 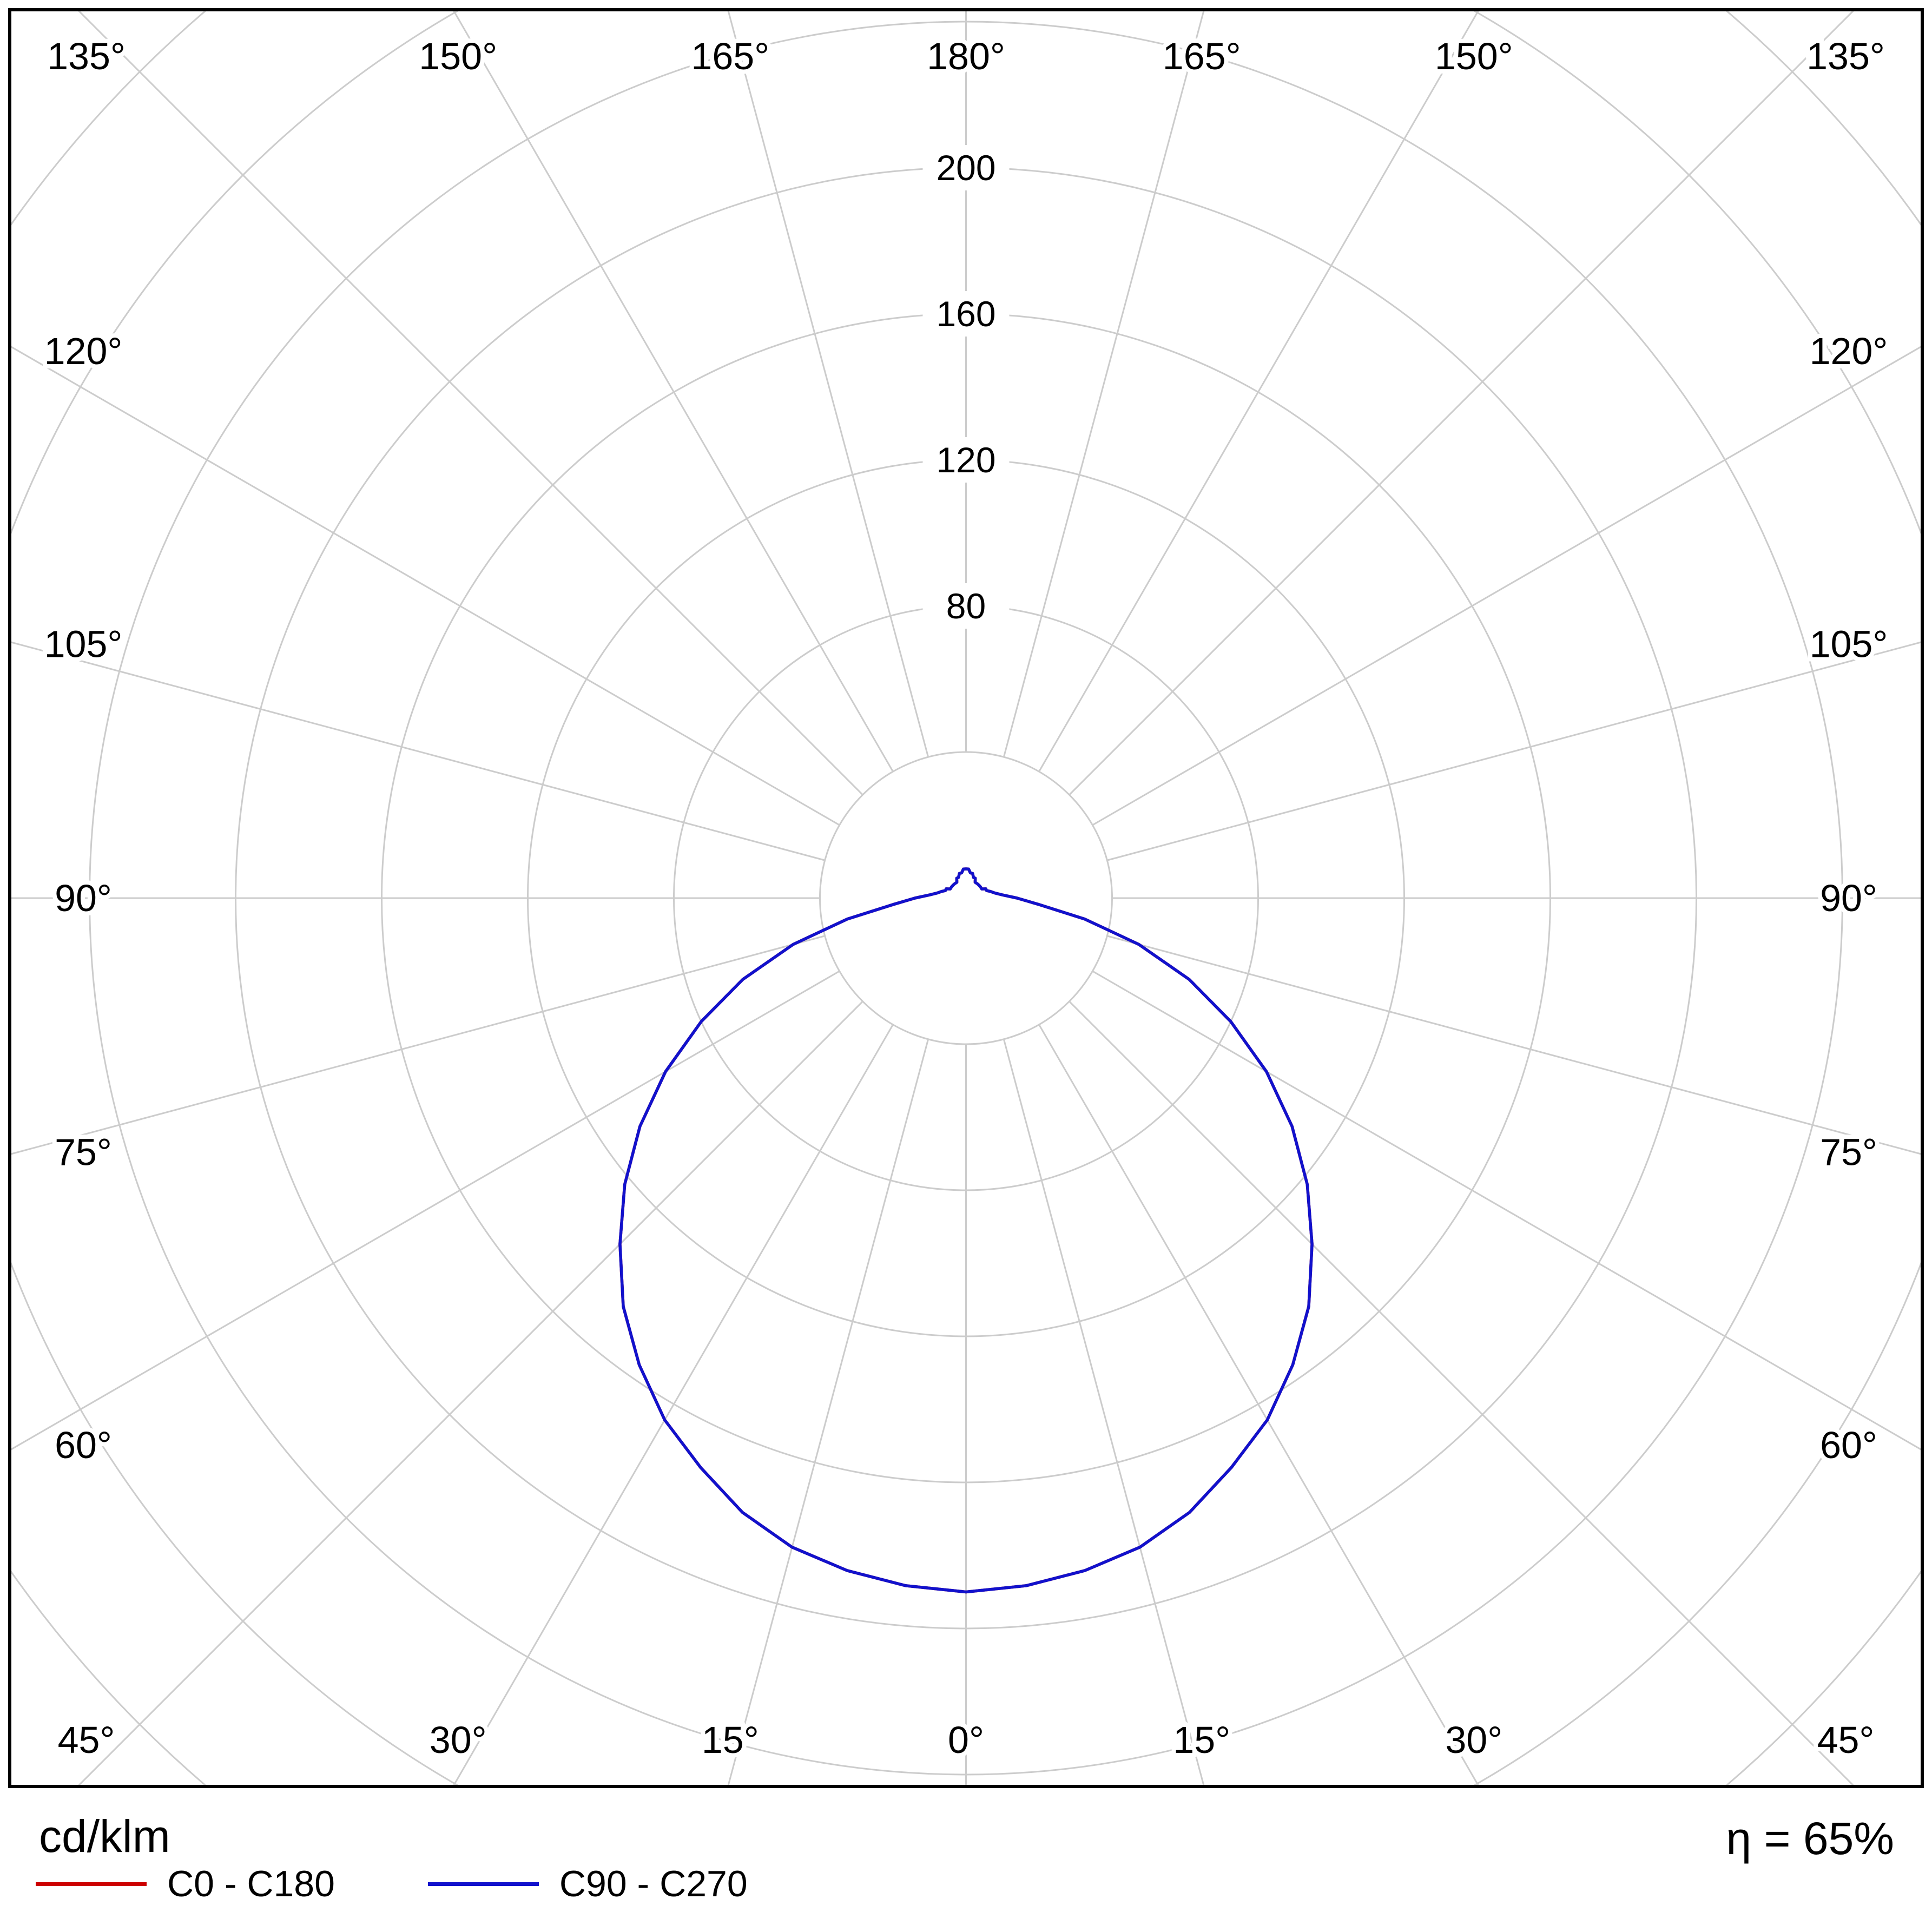 I want to click on angle-label-45: 45°, so click(x=1846, y=1740).